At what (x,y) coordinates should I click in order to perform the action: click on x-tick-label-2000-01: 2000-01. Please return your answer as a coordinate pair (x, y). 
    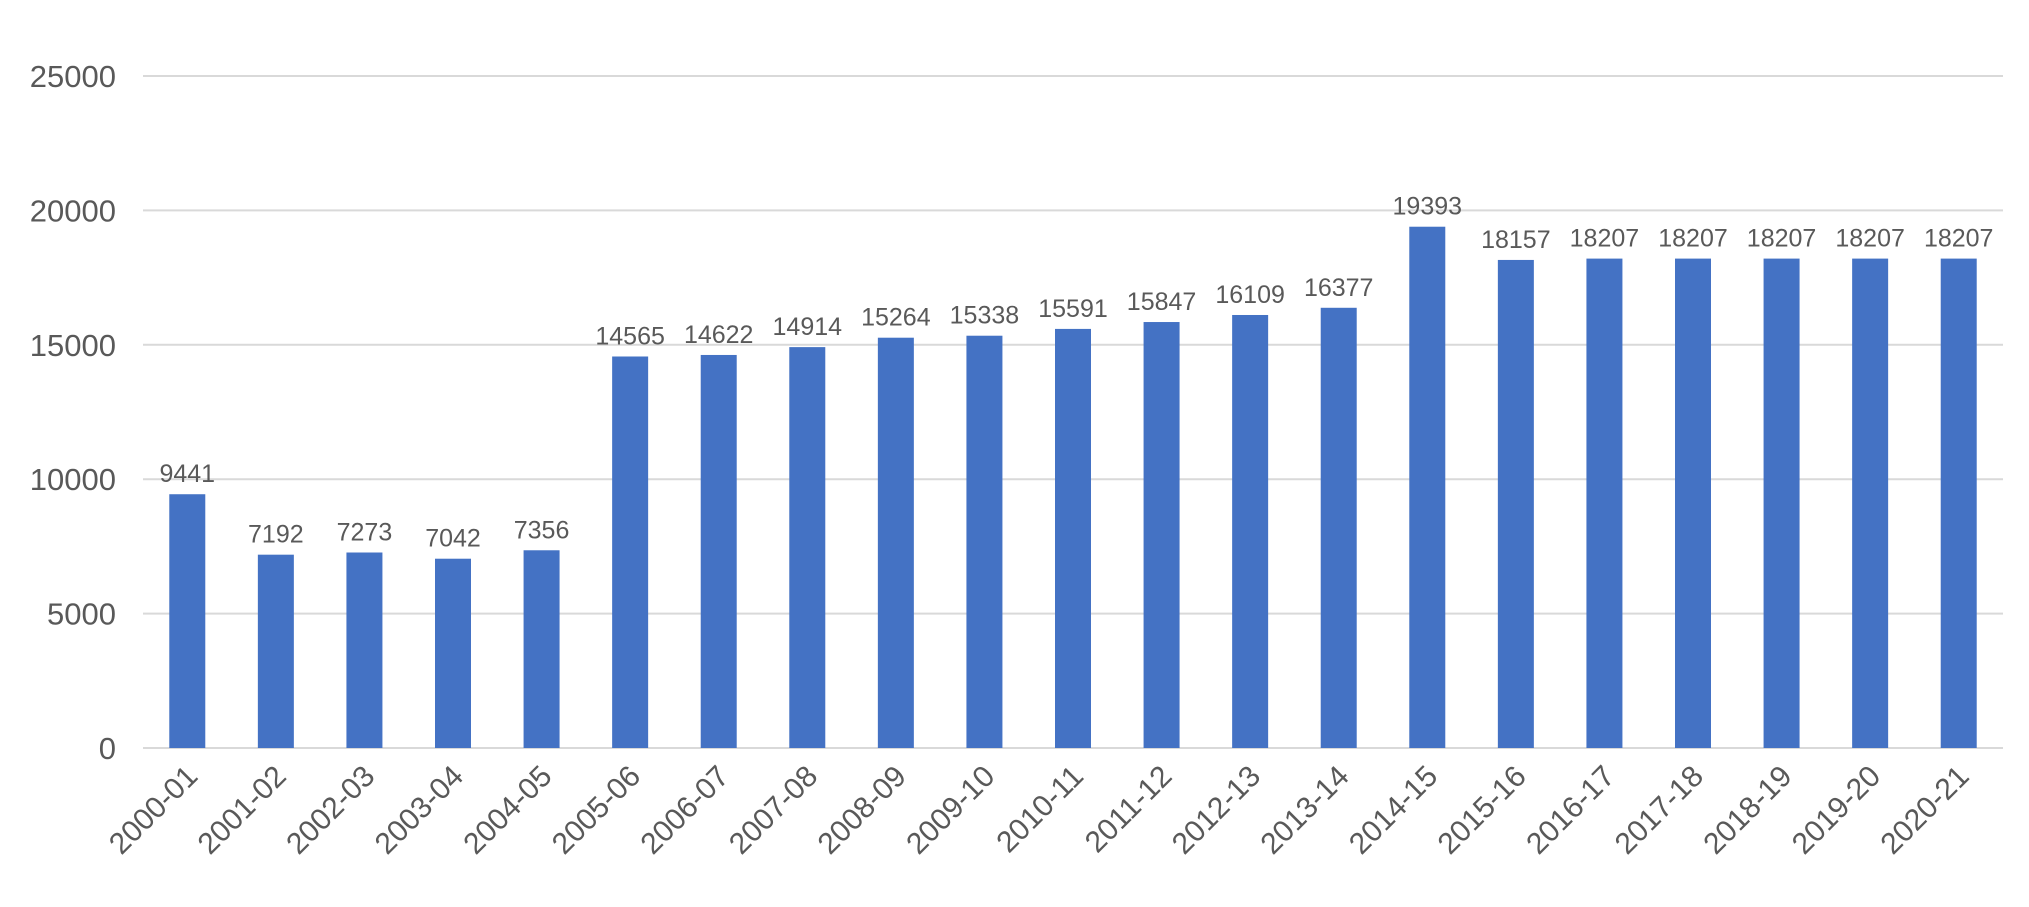
    Looking at the image, I should click on (153, 810).